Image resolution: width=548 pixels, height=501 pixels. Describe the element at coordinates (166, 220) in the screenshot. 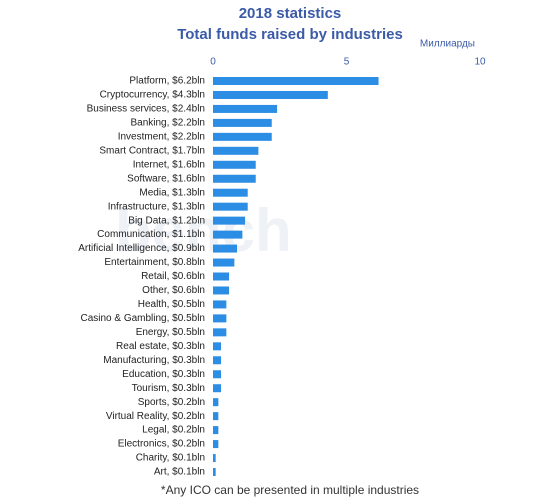

I see `y-tick-label: Big Data, $1.2bln` at that location.